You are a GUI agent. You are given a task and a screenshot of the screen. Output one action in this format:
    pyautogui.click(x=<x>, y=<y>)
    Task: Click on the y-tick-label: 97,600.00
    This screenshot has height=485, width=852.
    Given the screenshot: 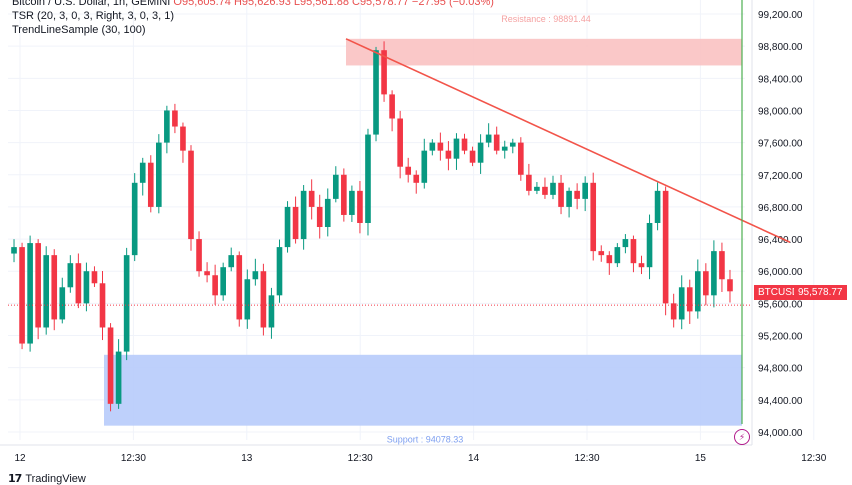 What is the action you would take?
    pyautogui.click(x=780, y=144)
    